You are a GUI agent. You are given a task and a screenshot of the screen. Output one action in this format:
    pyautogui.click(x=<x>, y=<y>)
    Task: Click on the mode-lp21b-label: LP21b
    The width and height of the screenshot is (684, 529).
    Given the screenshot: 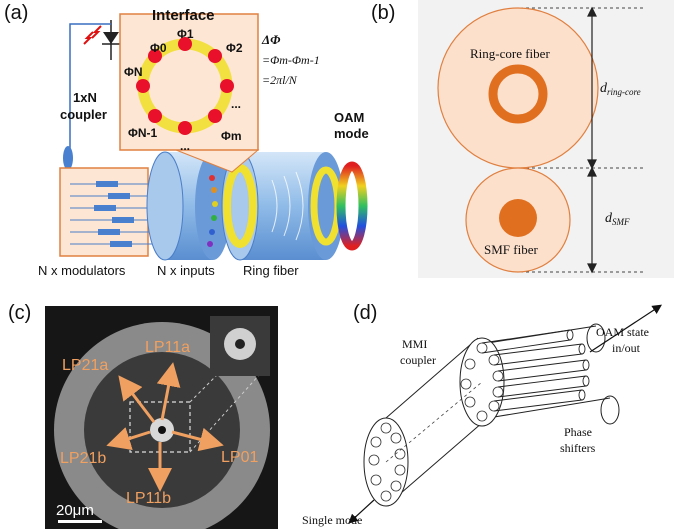 What is the action you would take?
    pyautogui.click(x=83, y=458)
    